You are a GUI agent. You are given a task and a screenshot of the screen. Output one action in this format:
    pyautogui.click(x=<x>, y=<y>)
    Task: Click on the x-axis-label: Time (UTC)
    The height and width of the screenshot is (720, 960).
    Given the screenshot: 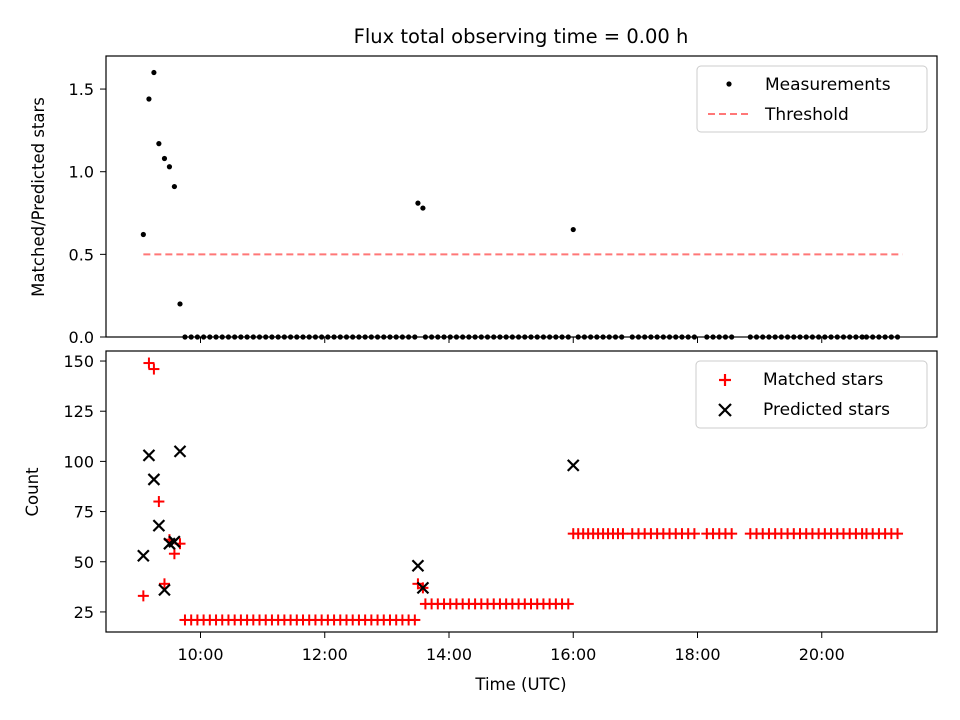 What is the action you would take?
    pyautogui.click(x=520, y=684)
    